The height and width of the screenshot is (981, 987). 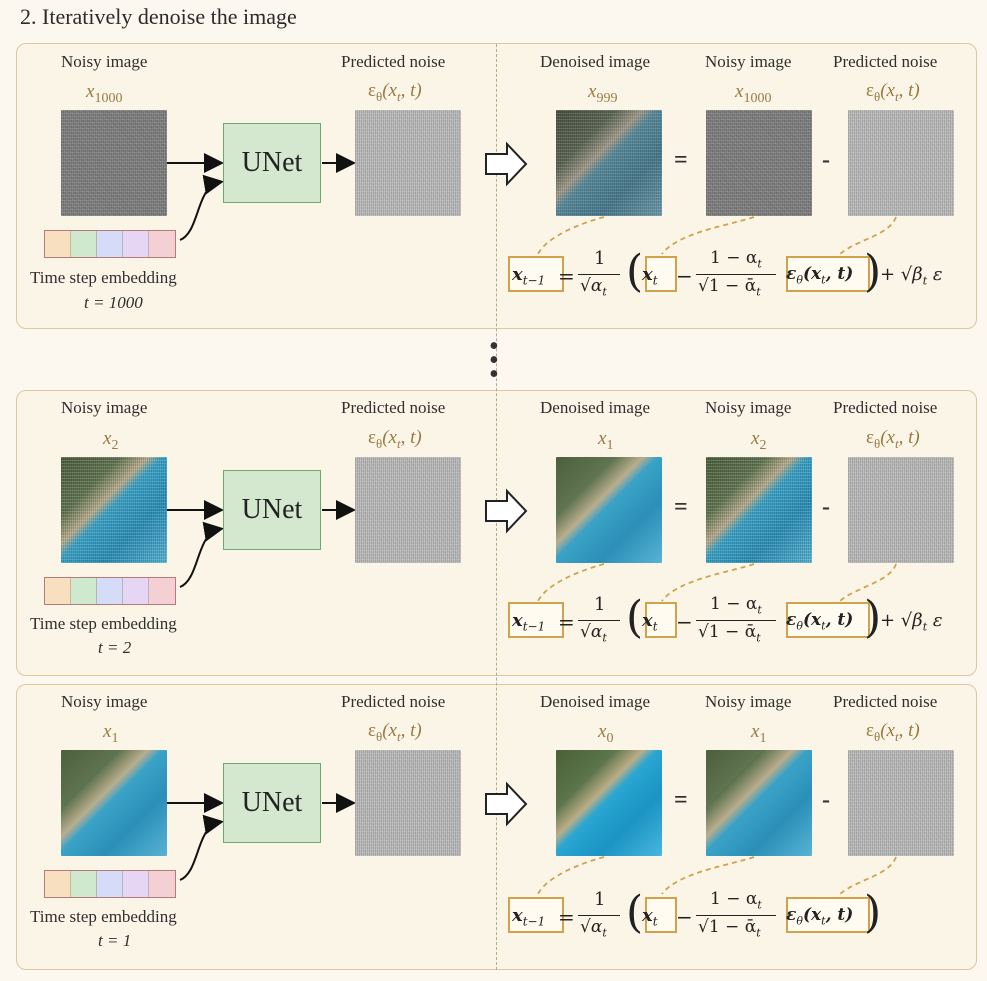 What do you see at coordinates (759, 733) in the screenshot?
I see `noisy-image-right-symbol: x1` at bounding box center [759, 733].